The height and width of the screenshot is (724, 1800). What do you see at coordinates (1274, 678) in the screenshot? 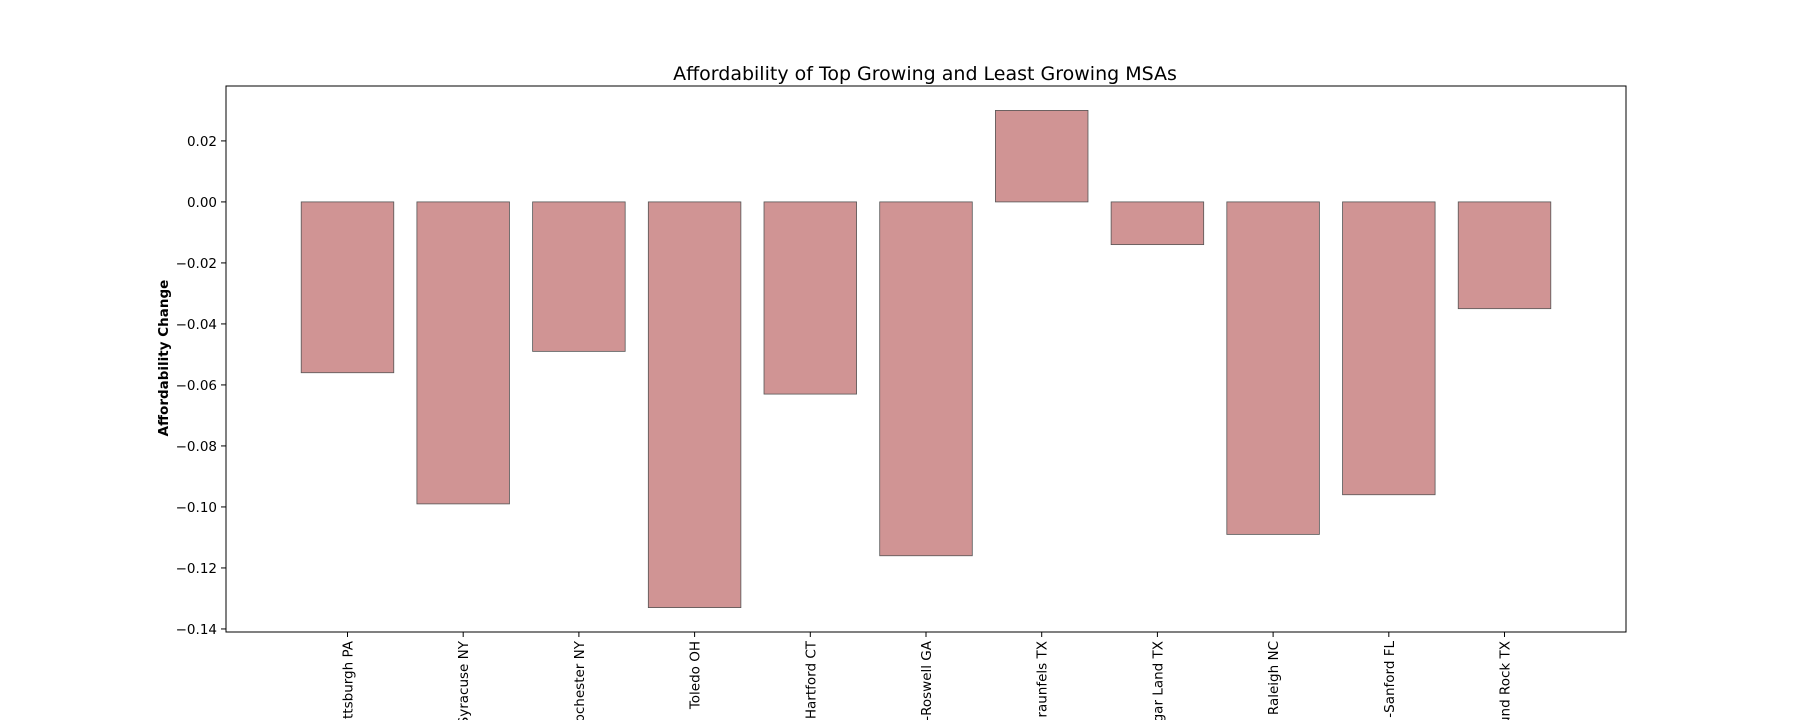
I see `x-tick-label: Raleigh NC` at bounding box center [1274, 678].